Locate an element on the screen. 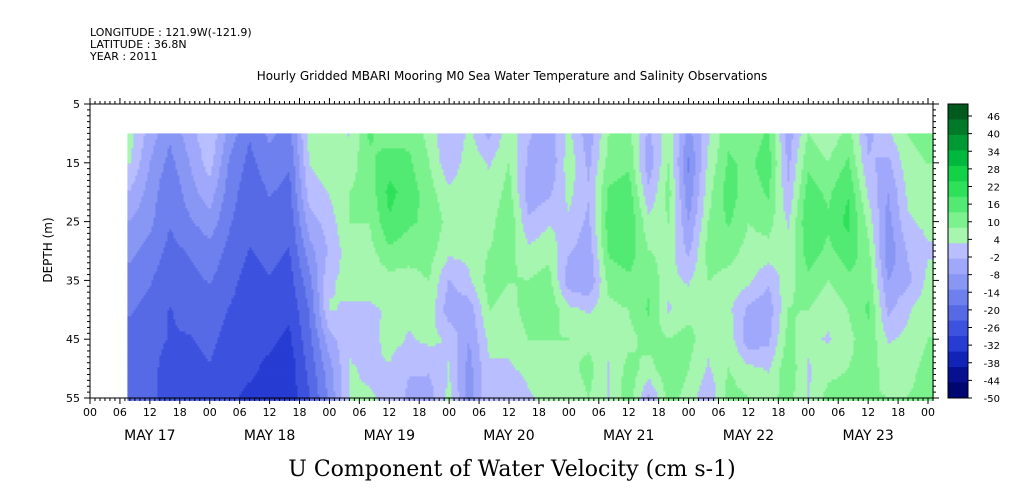 The width and height of the screenshot is (1009, 504). year-label: YEAR : 2011 is located at coordinates (123, 56).